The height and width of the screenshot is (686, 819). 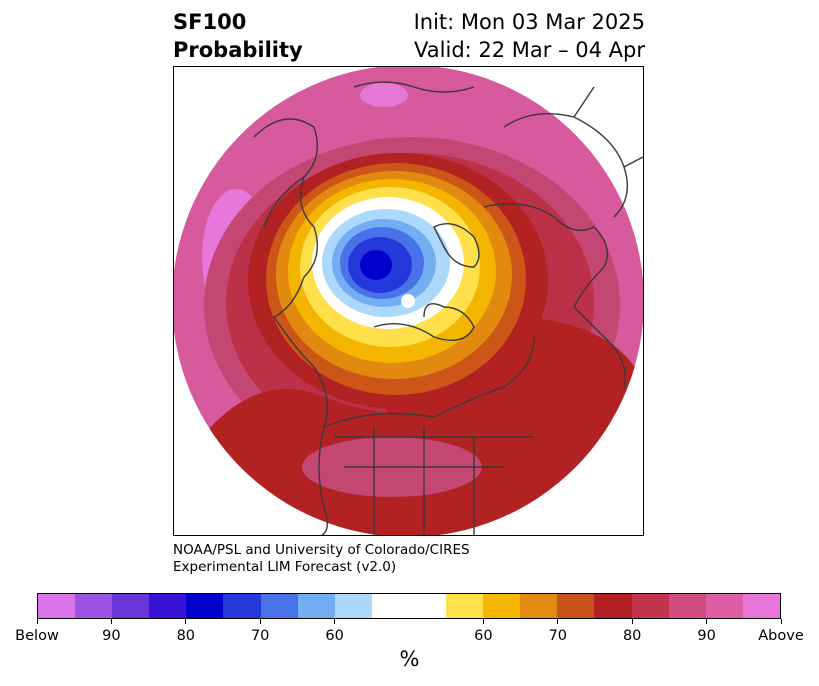 I want to click on title-block-left: SF100 Probability, so click(x=238, y=36).